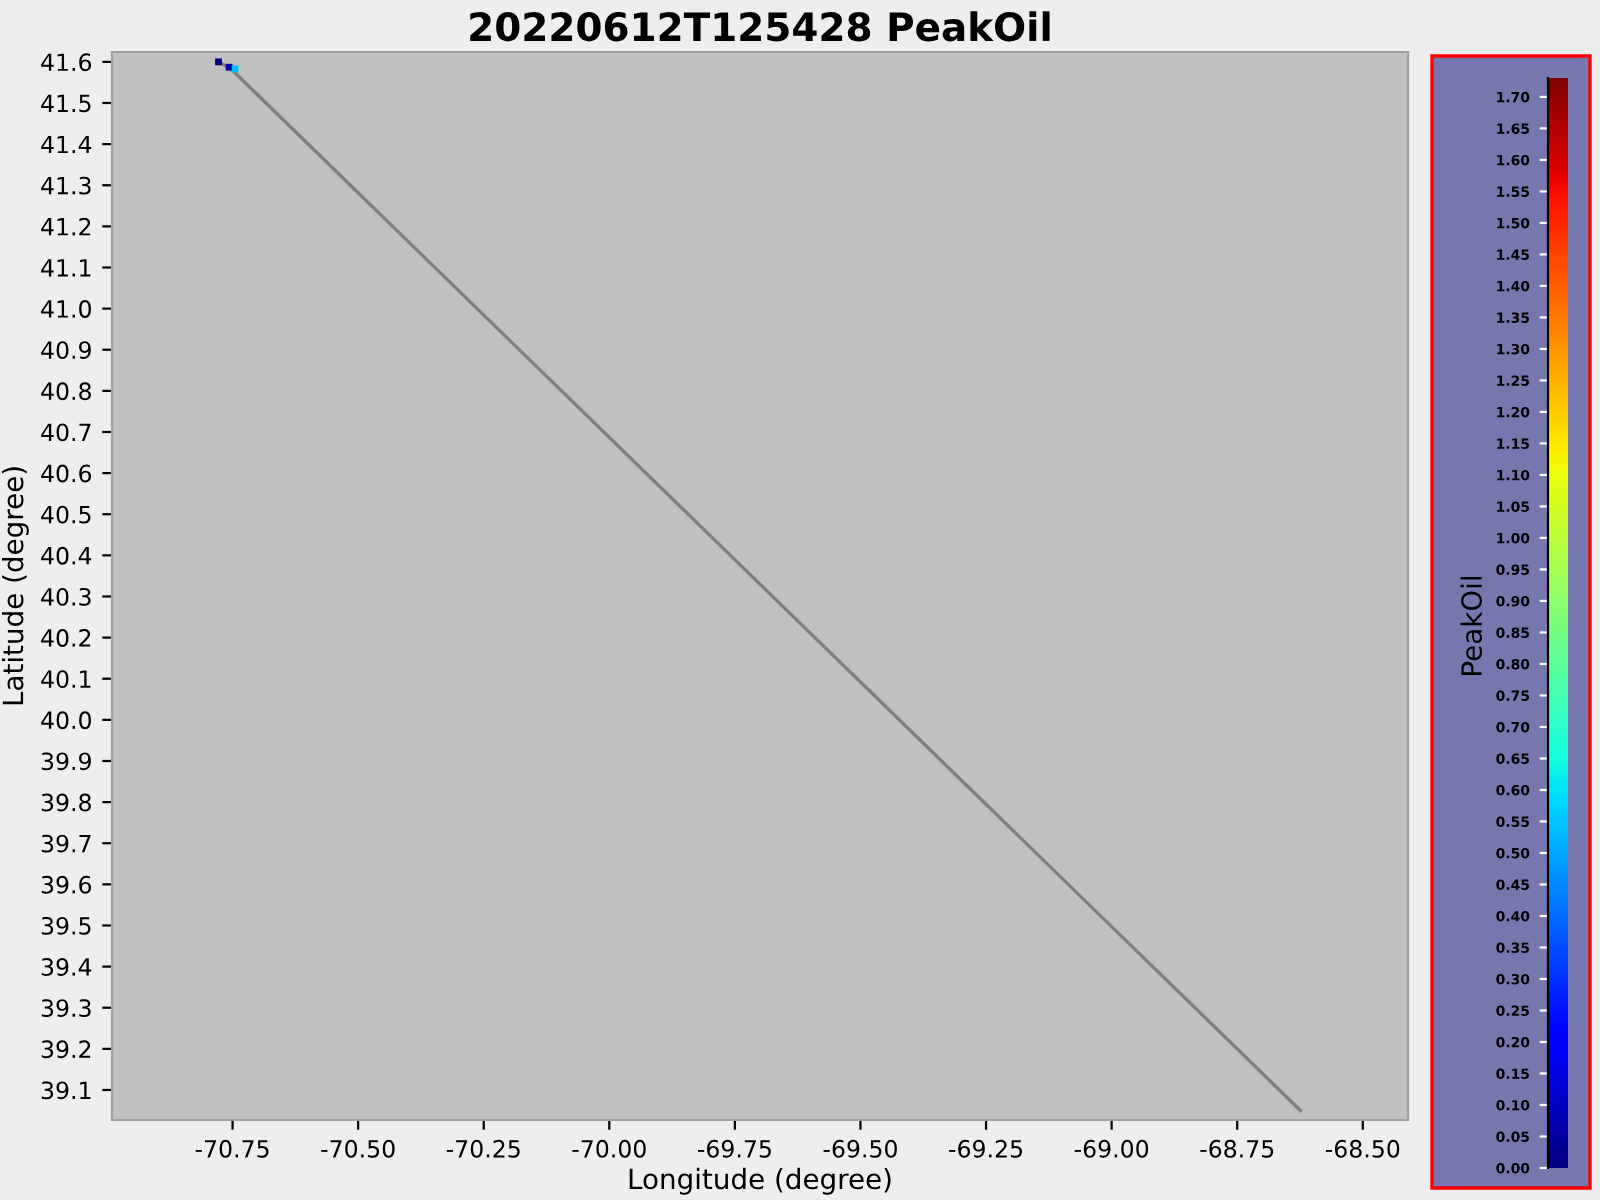  What do you see at coordinates (232, 1148) in the screenshot?
I see `x-tick-label: -70.75` at bounding box center [232, 1148].